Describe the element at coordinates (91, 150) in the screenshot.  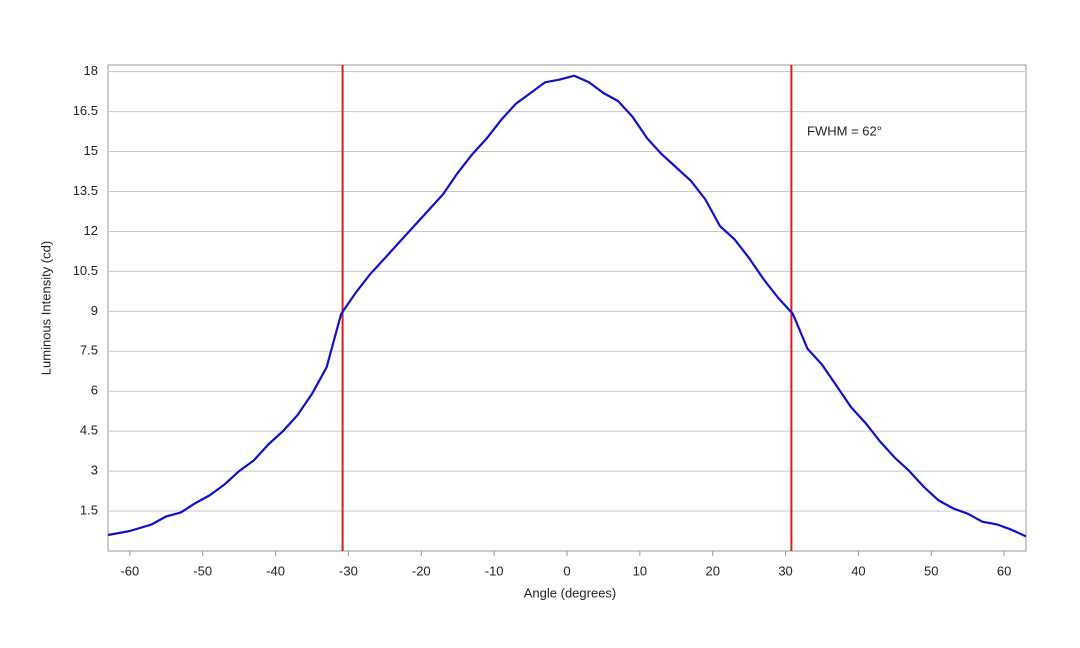
I see `y-tick-label: 15` at that location.